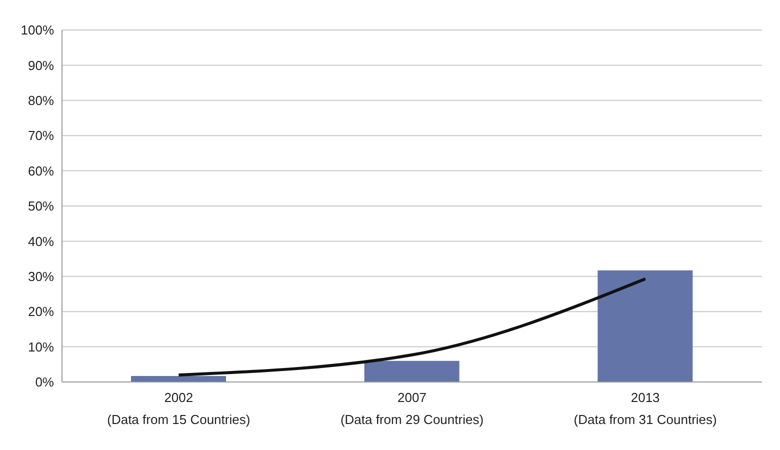  Describe the element at coordinates (41, 100) in the screenshot. I see `y-tick-label: 80%` at that location.